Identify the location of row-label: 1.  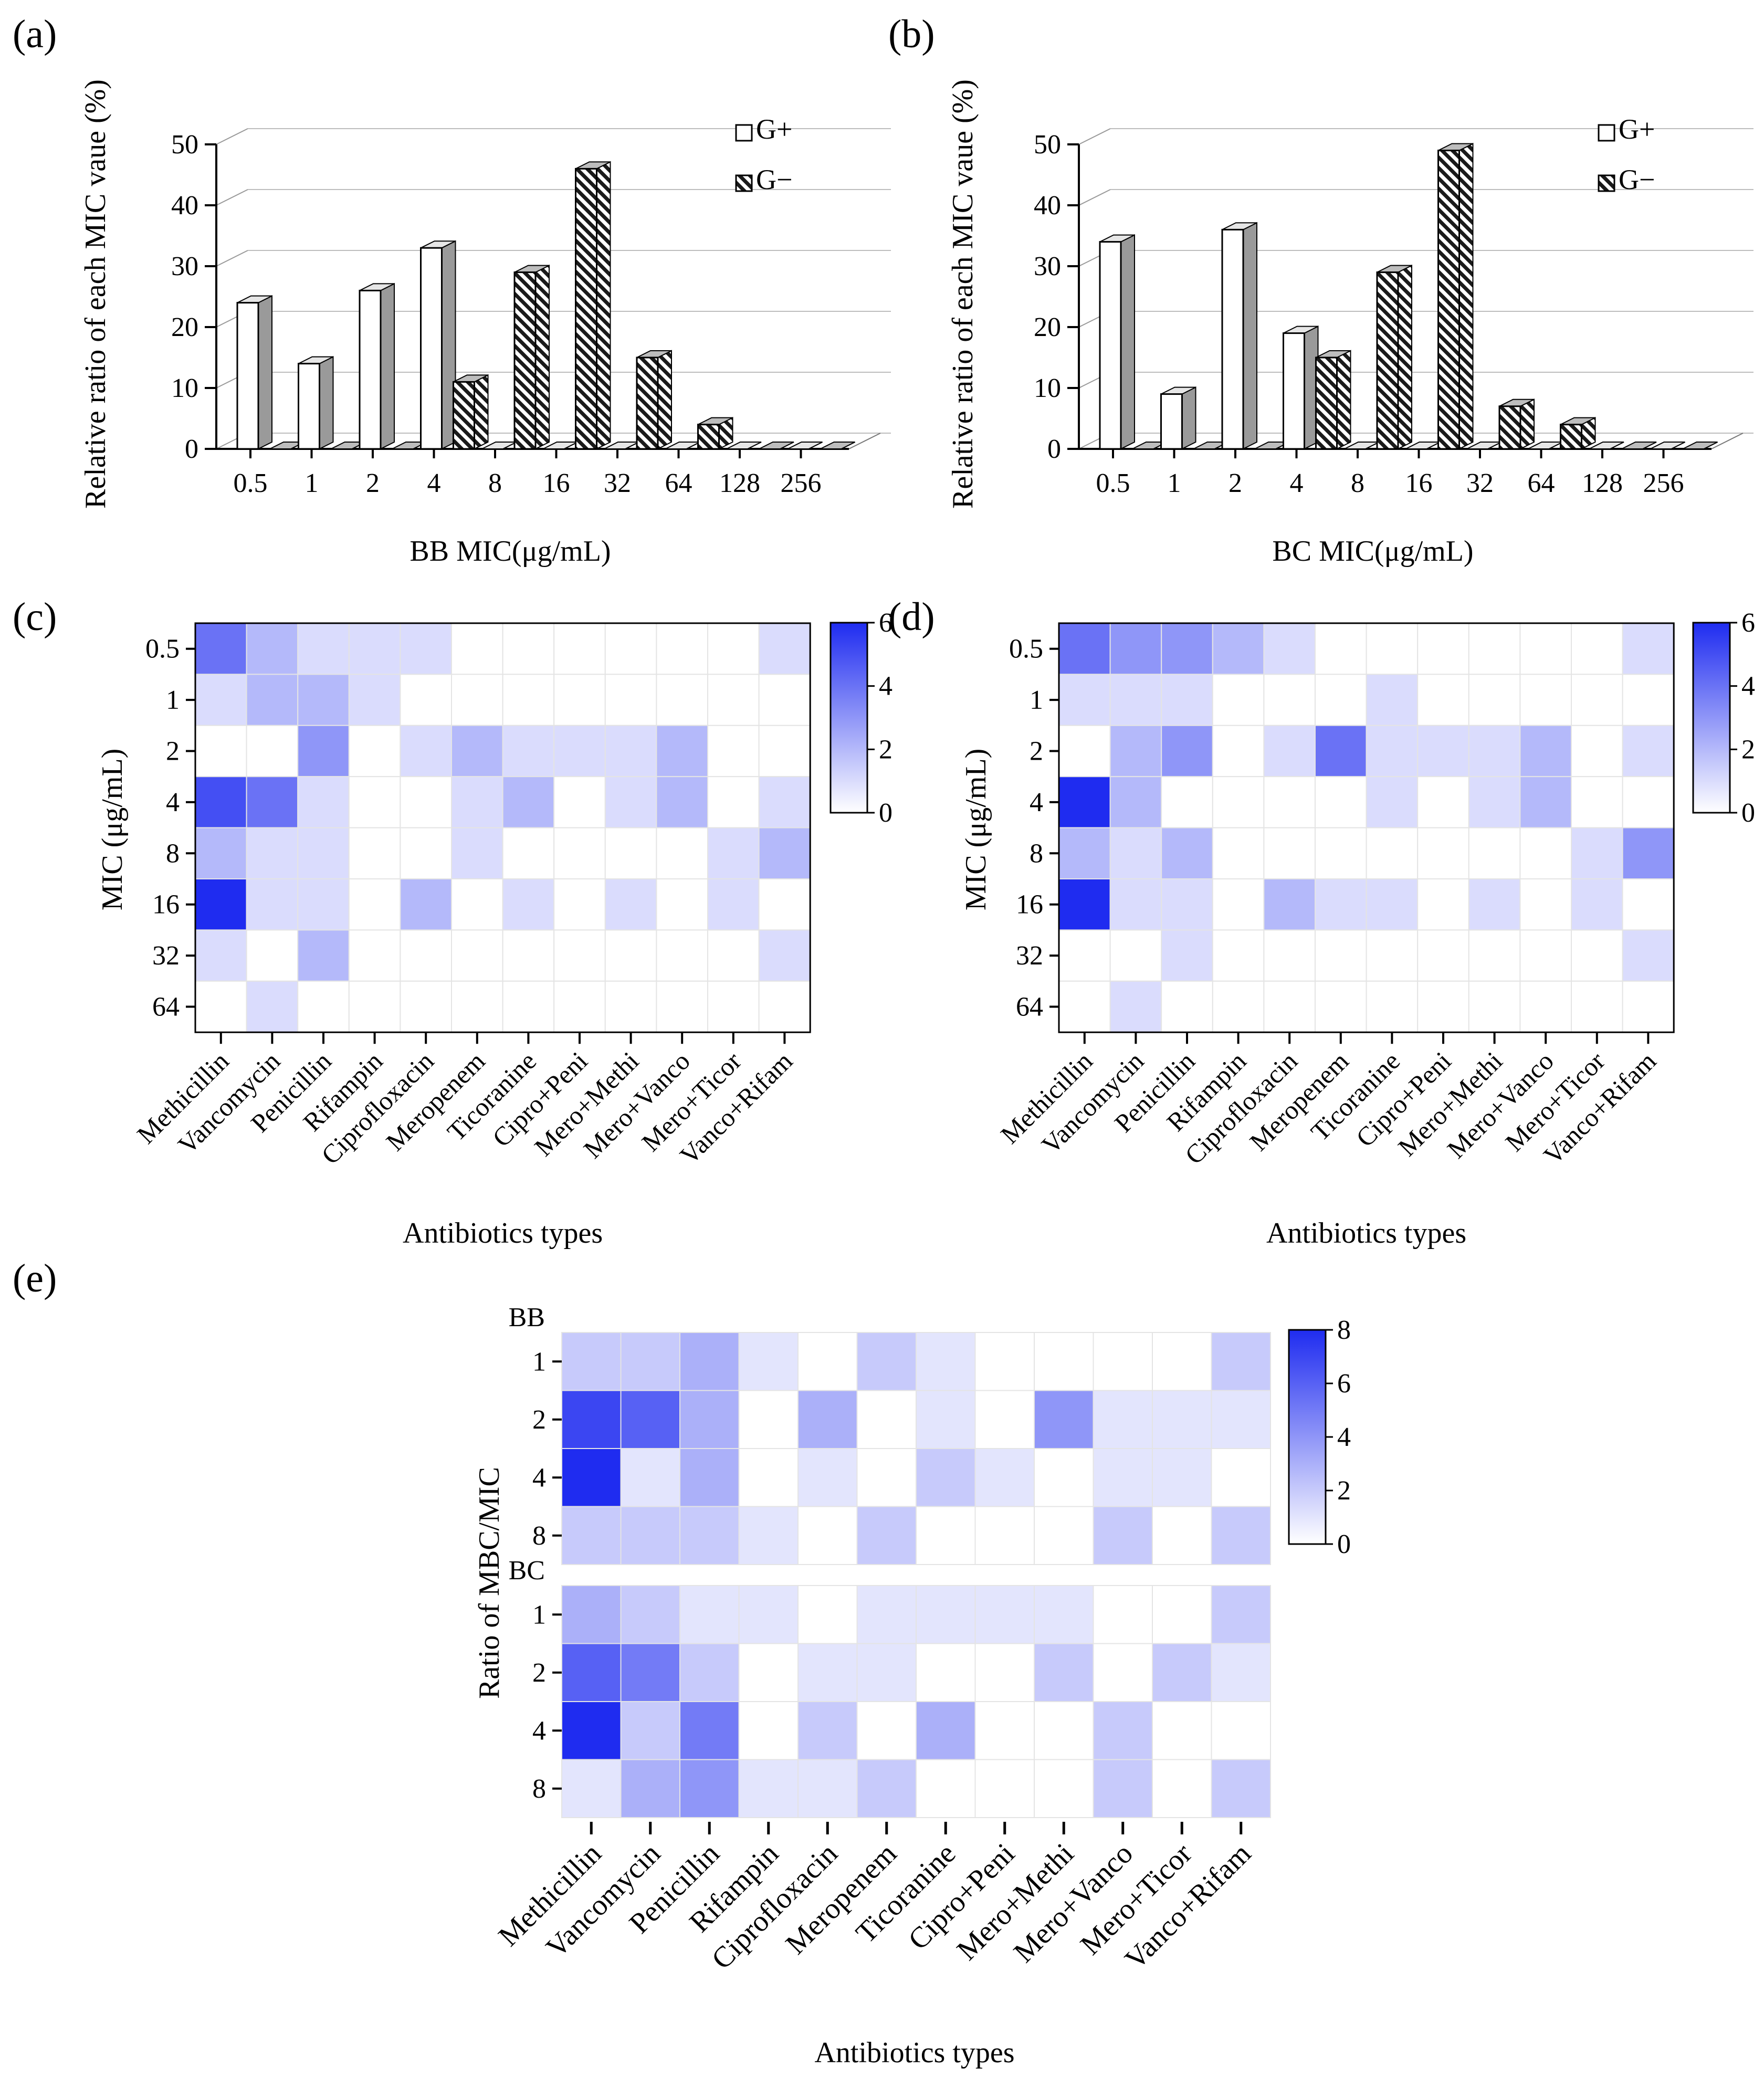
(539, 1615).